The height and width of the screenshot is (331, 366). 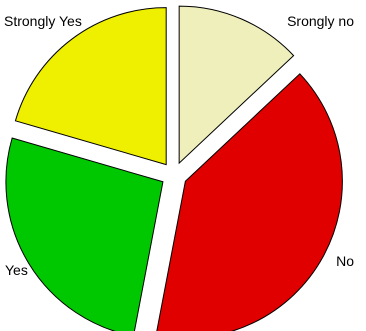 I want to click on slice-label-no: No, so click(x=345, y=261).